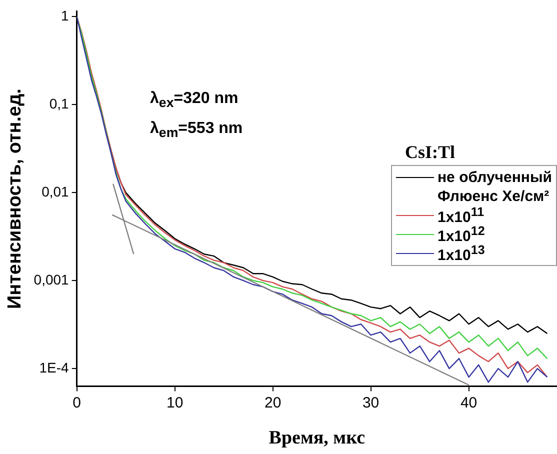 The image size is (557, 454). I want to click on legend-label: 1x10$^{11}$, so click(461, 215).